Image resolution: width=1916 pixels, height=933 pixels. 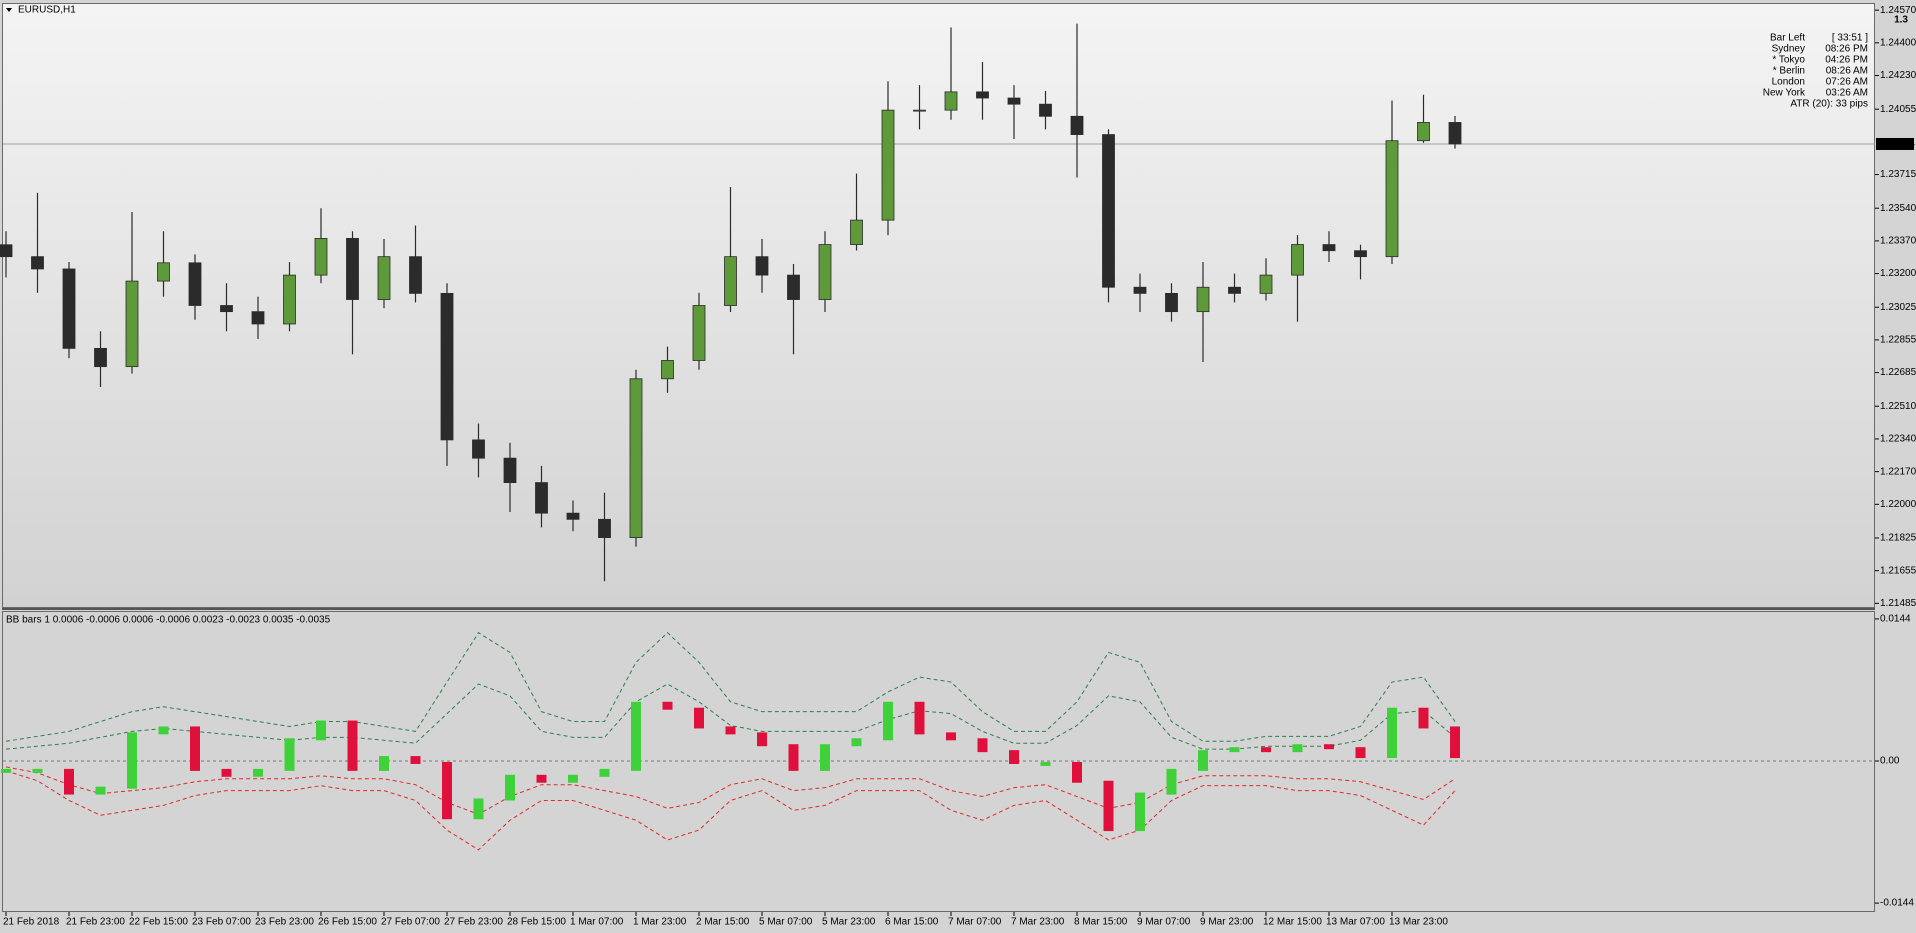 What do you see at coordinates (1898, 208) in the screenshot?
I see `y-tick-label: 1.23540` at bounding box center [1898, 208].